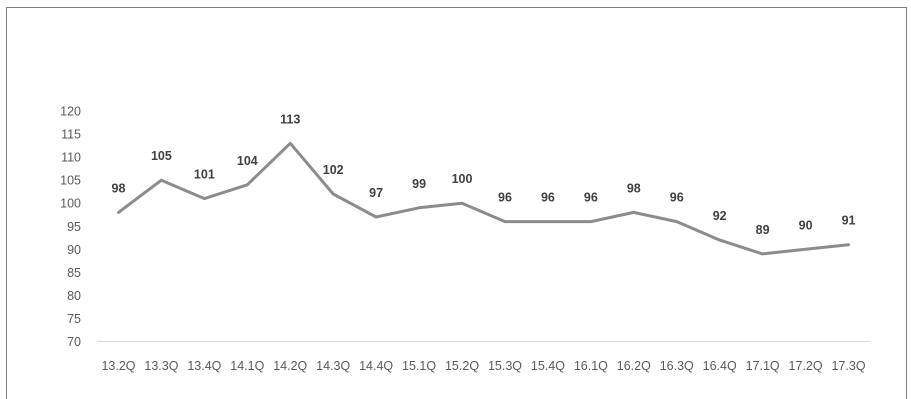 The image size is (911, 399). I want to click on data-label: 99, so click(419, 184).